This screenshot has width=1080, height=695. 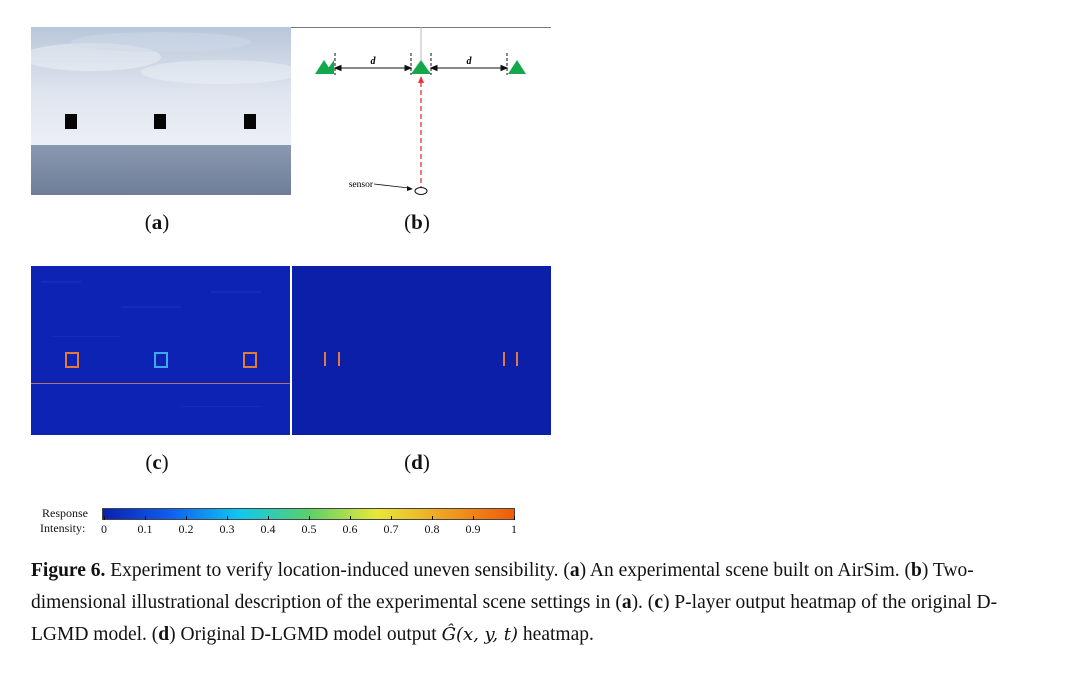 I want to click on panel-d-label: (d), so click(x=417, y=462).